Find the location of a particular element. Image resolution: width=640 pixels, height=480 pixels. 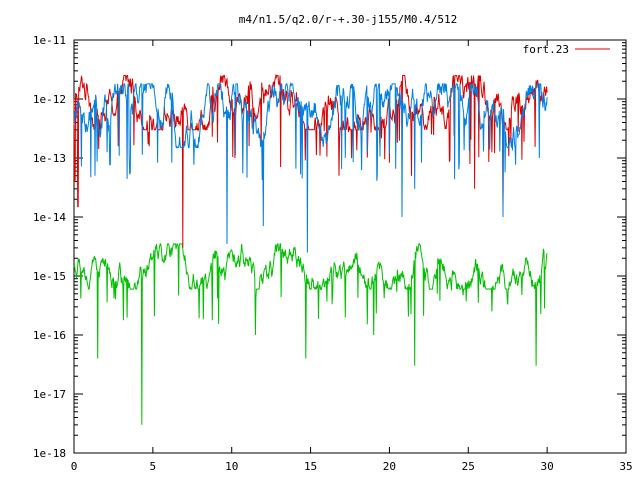

x-tick-label: 0 is located at coordinates (74, 466).